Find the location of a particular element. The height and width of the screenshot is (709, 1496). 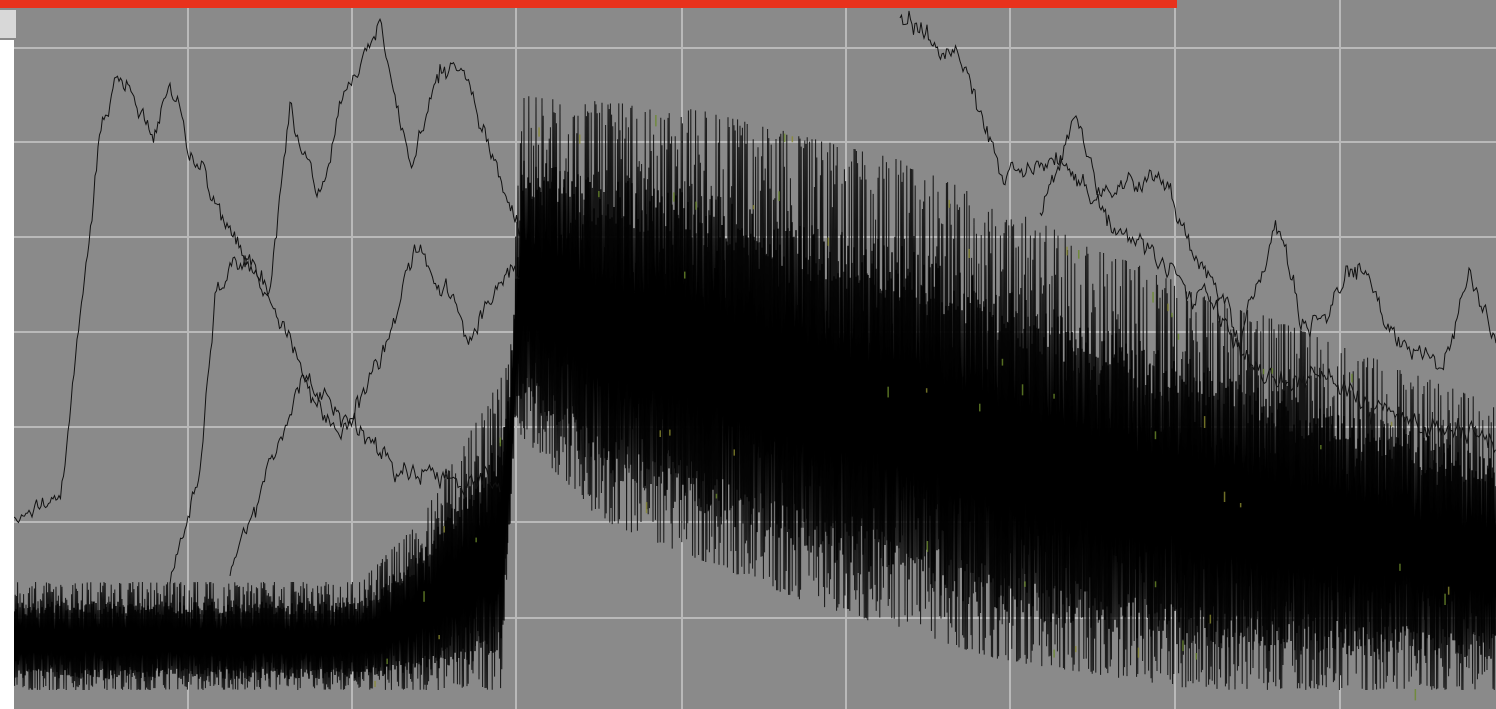

left-toolbar-edge is located at coordinates (8, 24).